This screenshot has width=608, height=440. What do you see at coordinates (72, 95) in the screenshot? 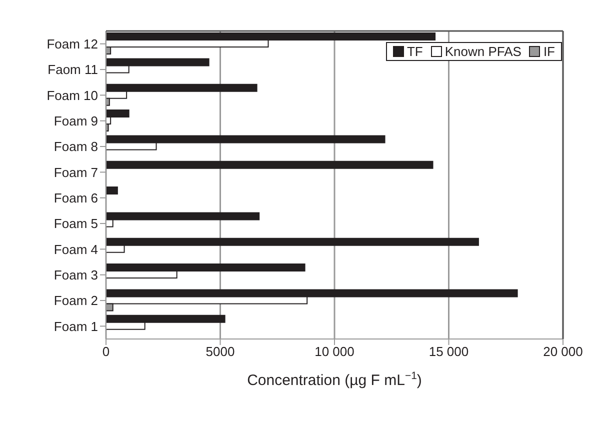
I see `y-tick-label: Foam 10` at bounding box center [72, 95].